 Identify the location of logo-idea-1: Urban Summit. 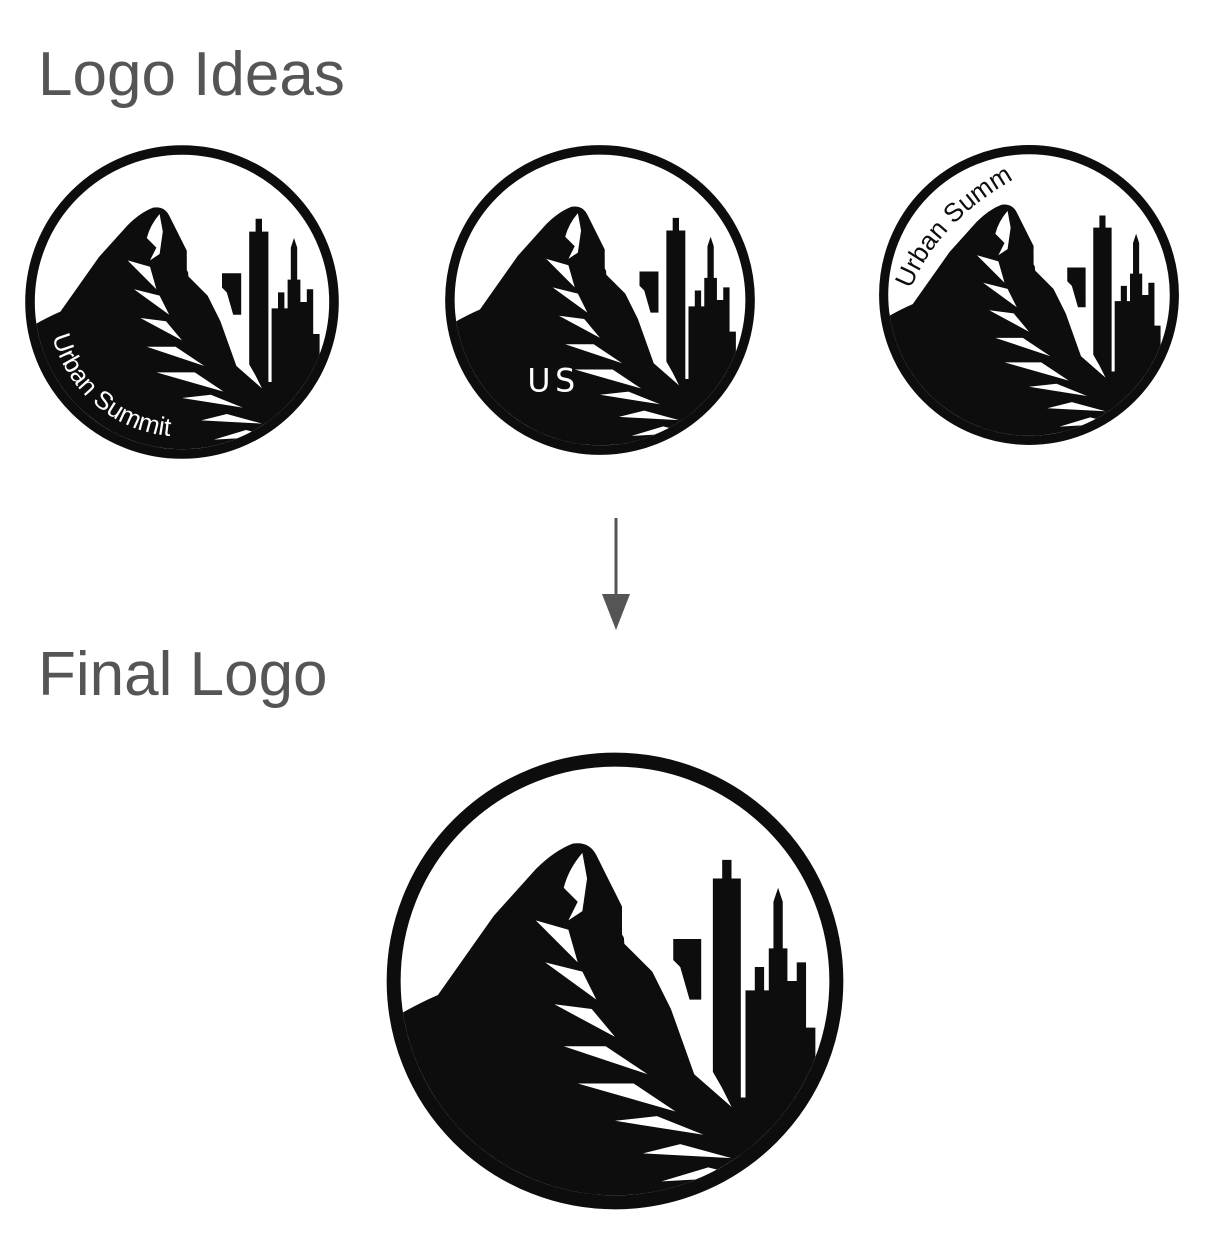
(182, 302).